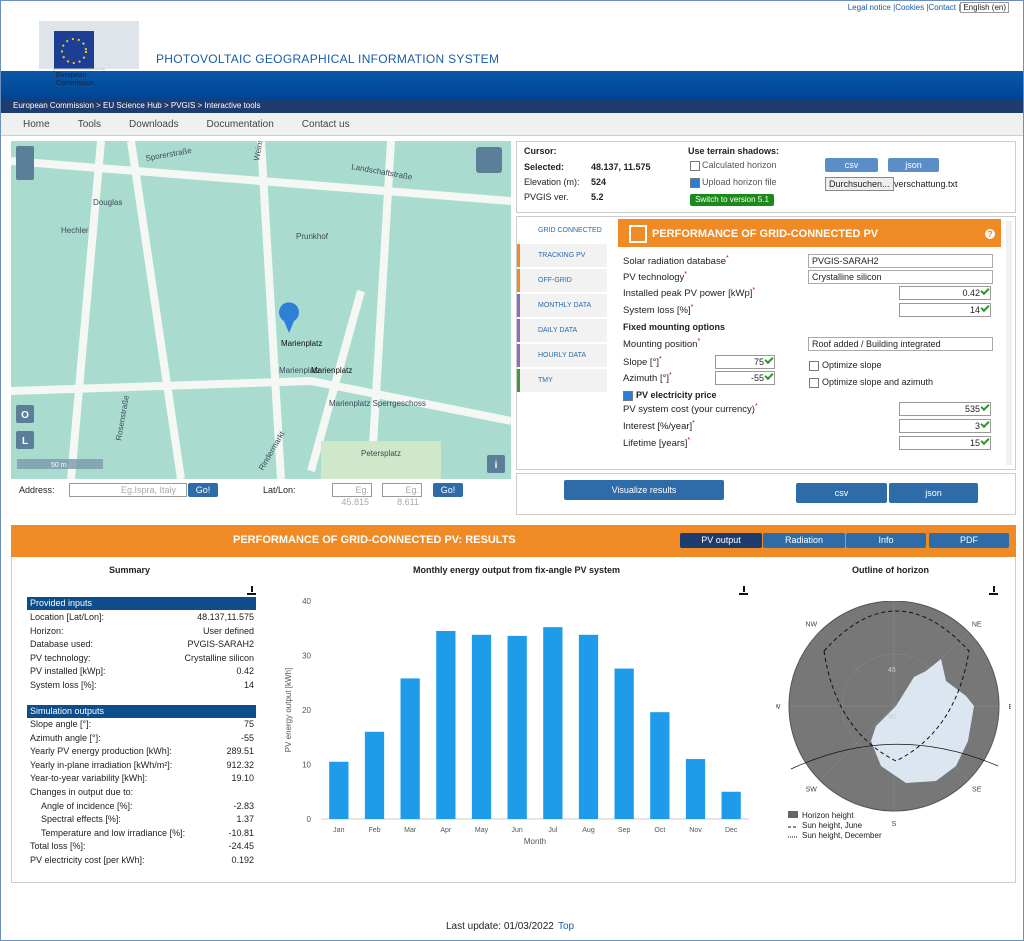  Describe the element at coordinates (945, 409) in the screenshot. I see `input: 535` at that location.